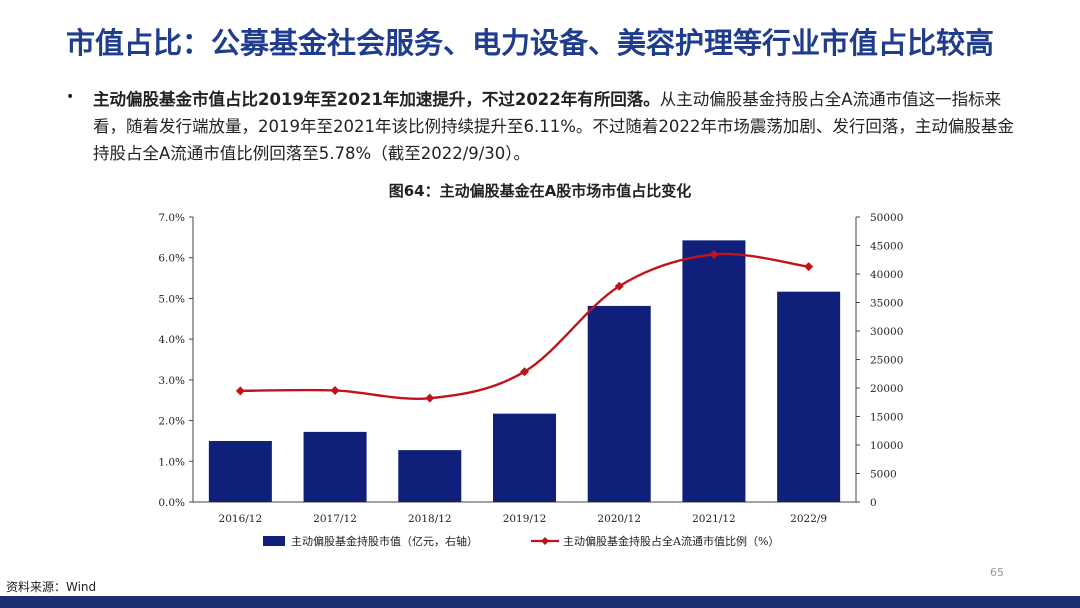 The height and width of the screenshot is (608, 1080). I want to click on y-right-tick-label: 0, so click(873, 503).